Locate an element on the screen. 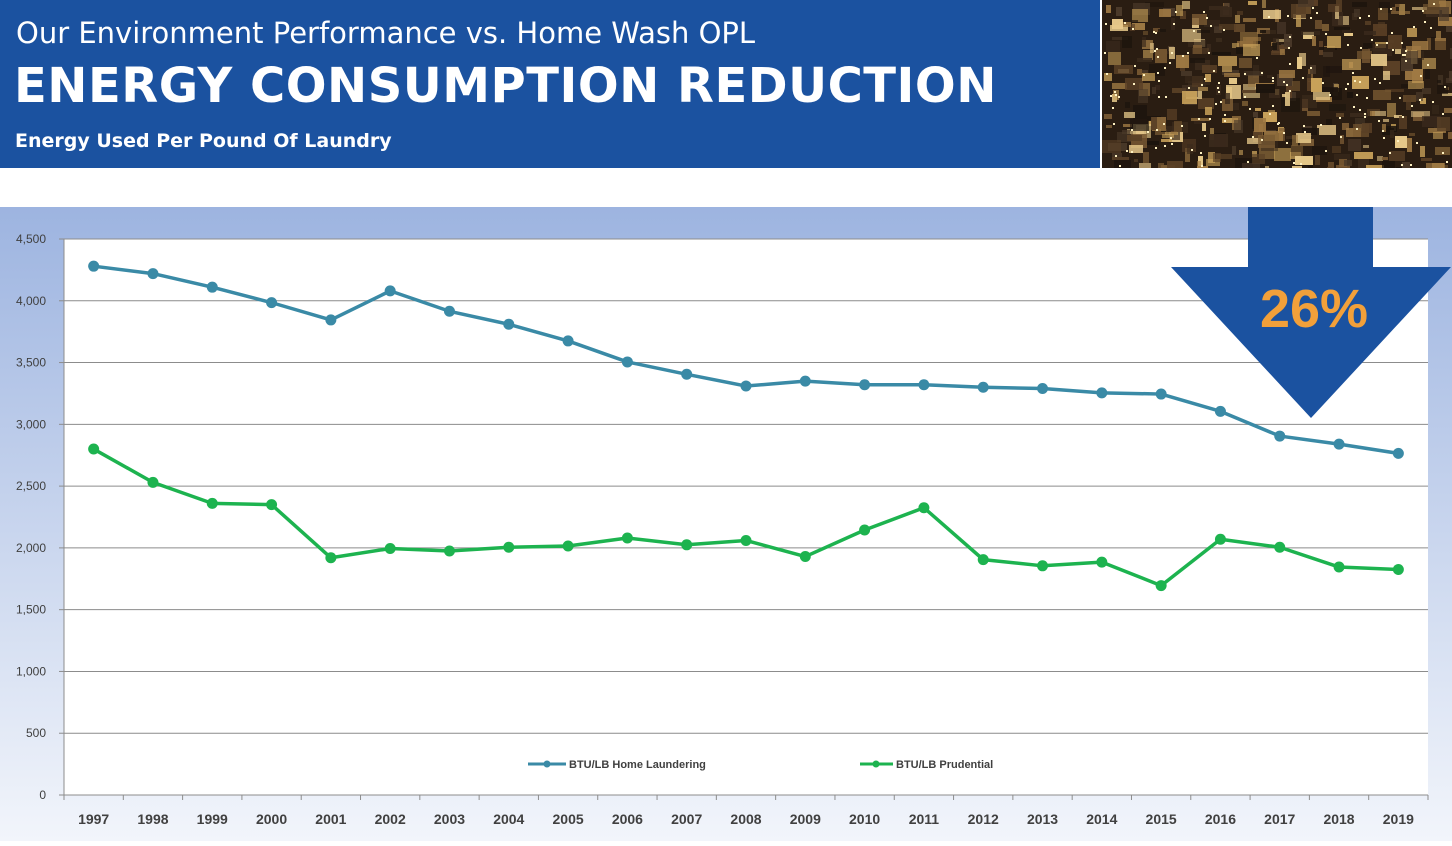 Image resolution: width=1452 pixels, height=846 pixels. x-tick-label: 1998 is located at coordinates (152, 819).